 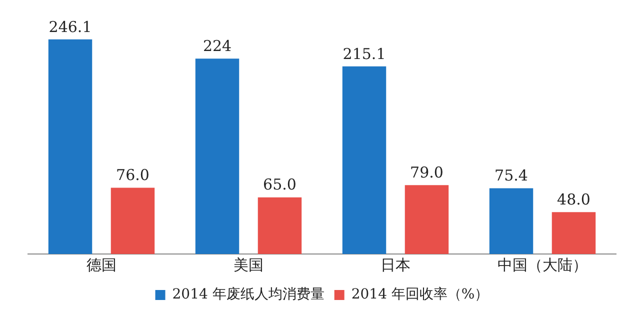 I want to click on x-tick-label: 中国（大陆）, so click(x=543, y=265).